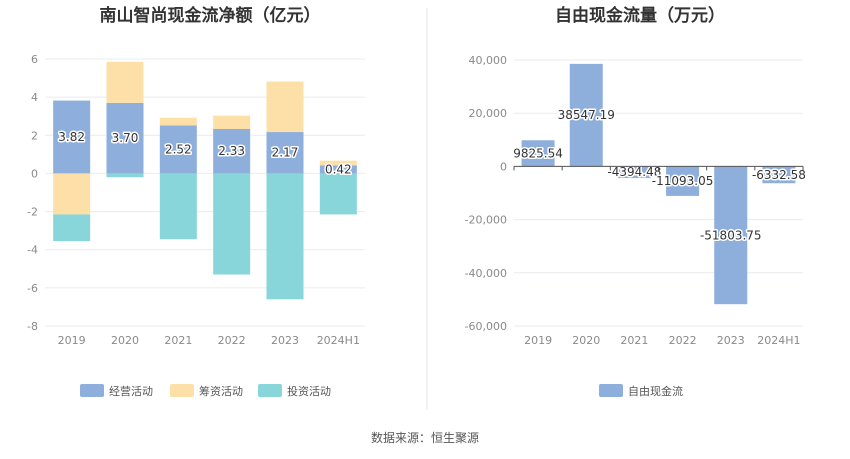  Describe the element at coordinates (32, 212) in the screenshot. I see `left-y-tick-label: -2` at that location.